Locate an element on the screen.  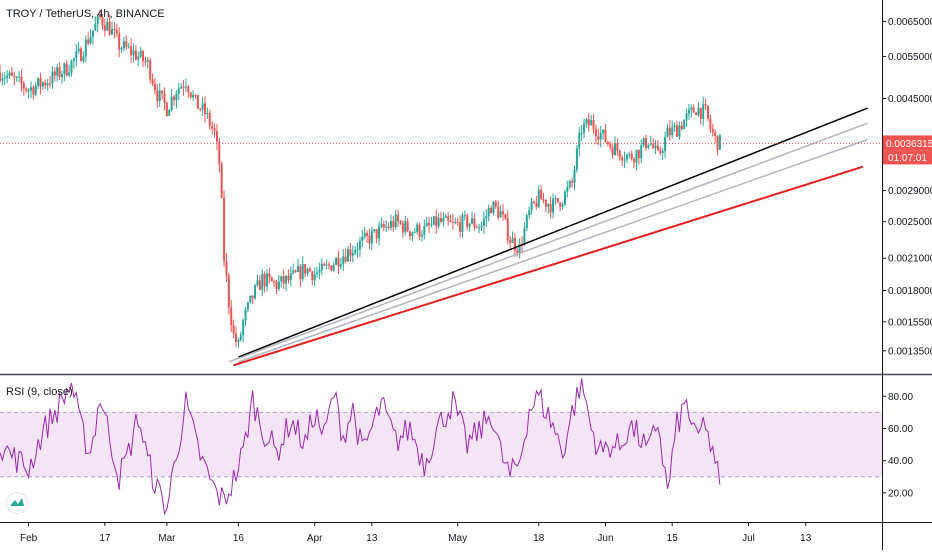
last-price-tag is located at coordinates (907, 143).